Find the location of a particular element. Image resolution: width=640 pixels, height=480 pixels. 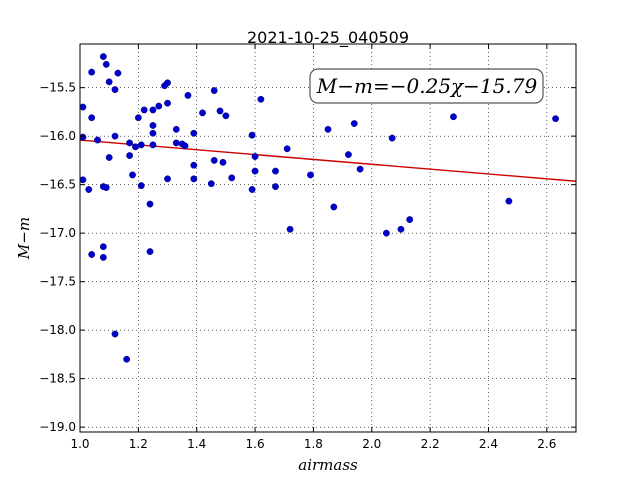

y-tick-label: −17.5 is located at coordinates (57, 282).